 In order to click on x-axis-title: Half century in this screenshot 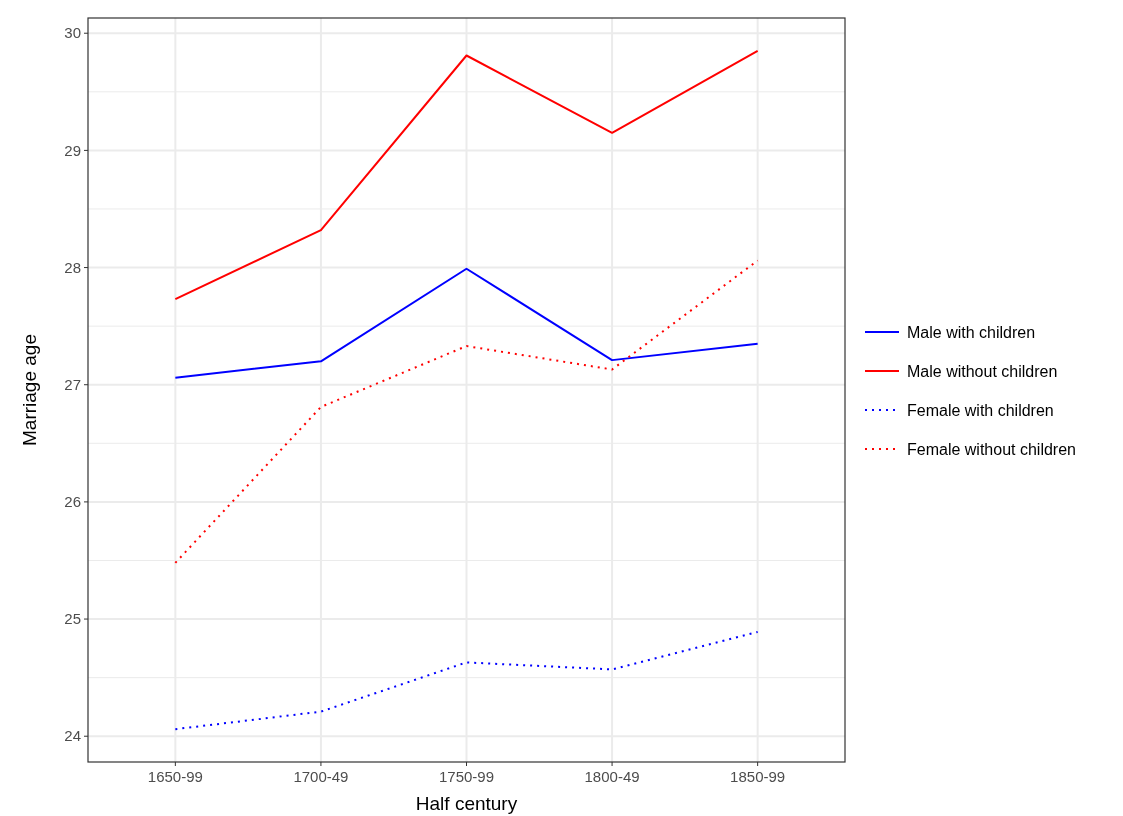, I will do `click(466, 803)`.